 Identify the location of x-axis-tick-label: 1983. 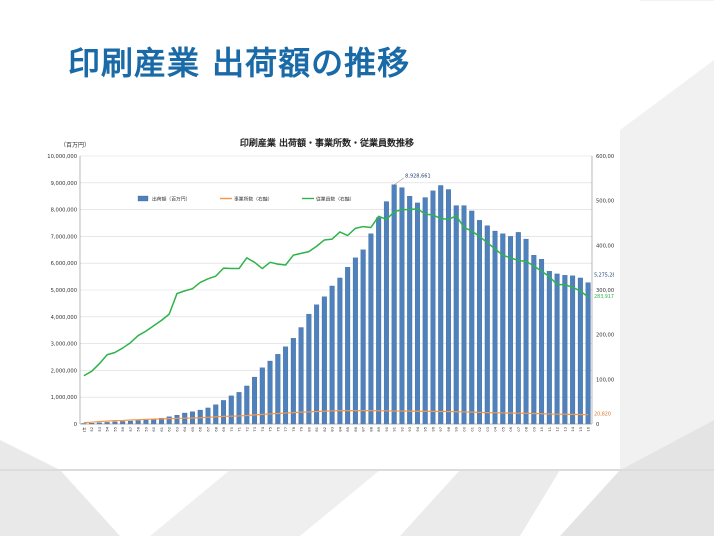
(333, 429).